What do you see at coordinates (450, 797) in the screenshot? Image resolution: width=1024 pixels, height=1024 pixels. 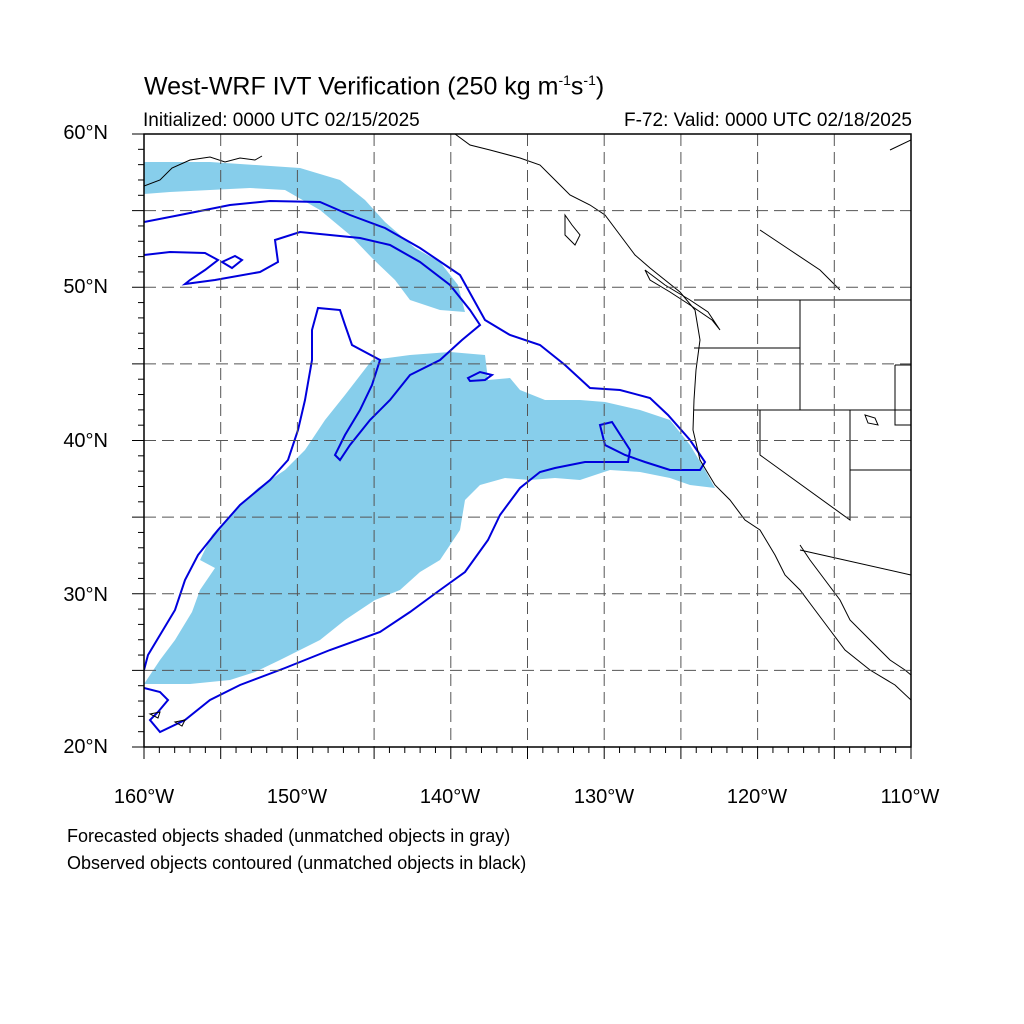 I see `lon-label-140w: 140°W` at bounding box center [450, 797].